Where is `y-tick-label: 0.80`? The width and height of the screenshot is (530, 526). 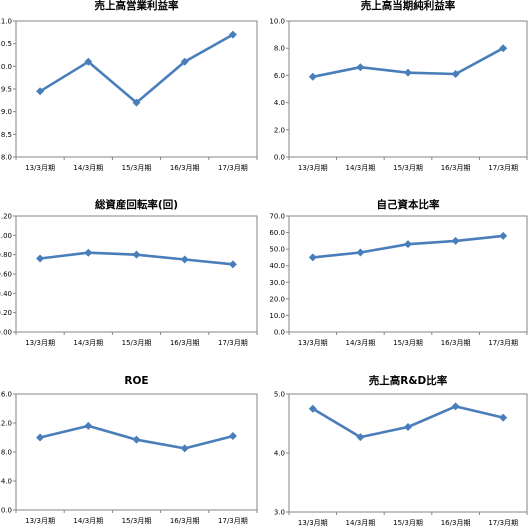
y-tick-label: 0.80 is located at coordinates (6, 255).